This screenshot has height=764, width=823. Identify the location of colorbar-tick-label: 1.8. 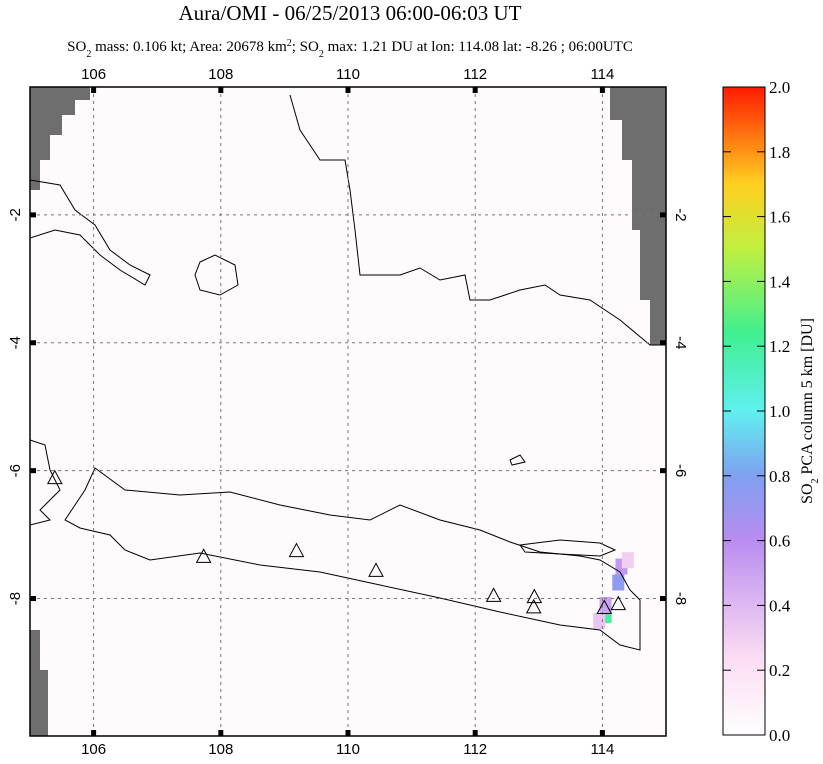
(779, 152).